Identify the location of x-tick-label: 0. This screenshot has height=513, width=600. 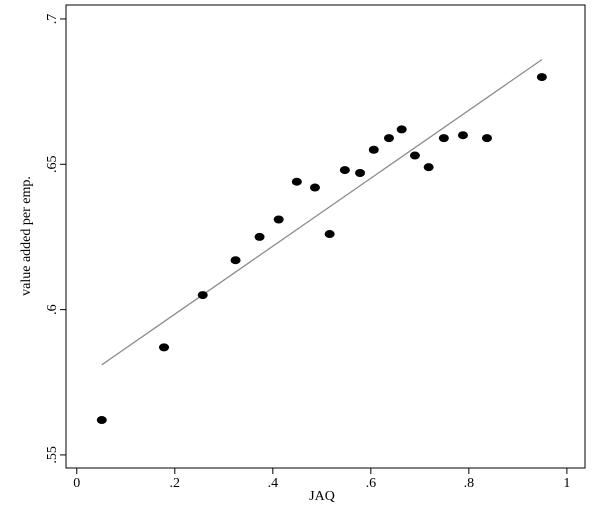
(76, 483).